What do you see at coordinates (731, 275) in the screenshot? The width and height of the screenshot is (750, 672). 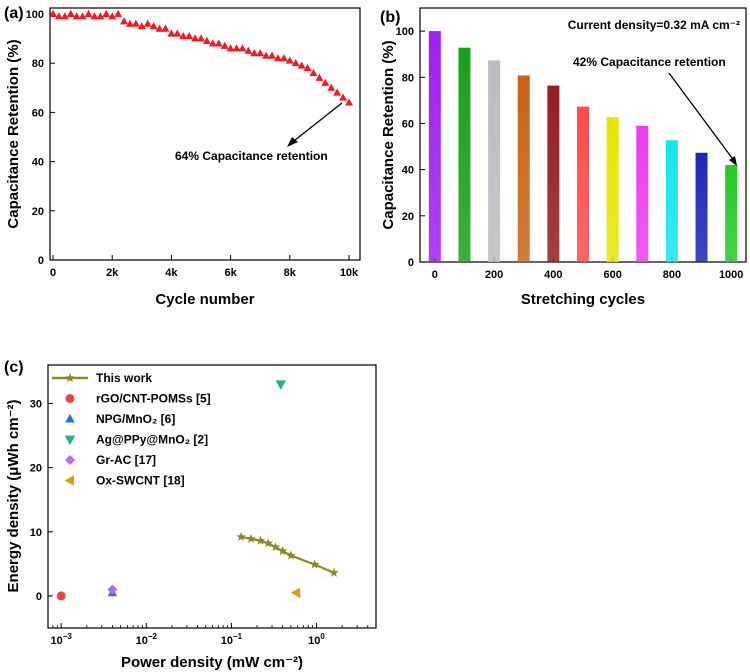 I see `panel-b-x-tick-label: 1000` at bounding box center [731, 275].